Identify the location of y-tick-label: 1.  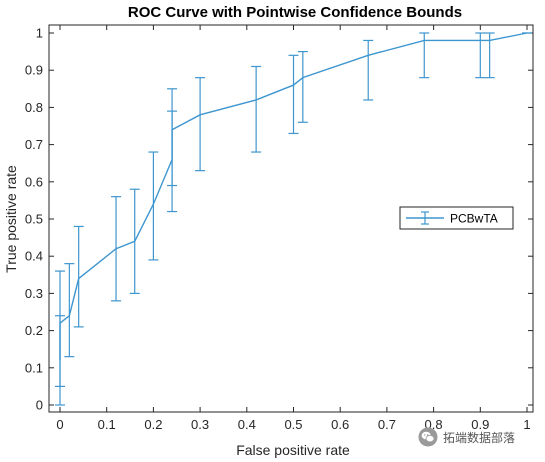
(39, 33).